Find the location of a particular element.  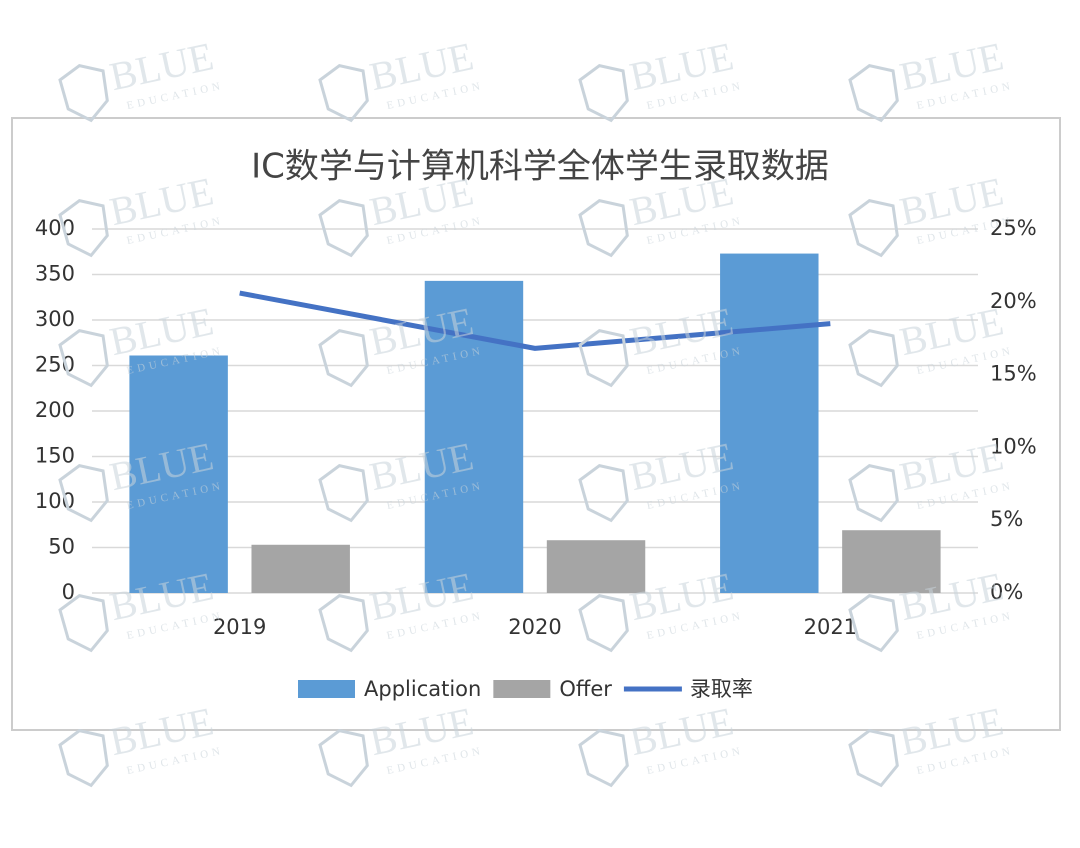

chart-title: IC数学与计算机科学全体学生录取数据 is located at coordinates (540, 167).